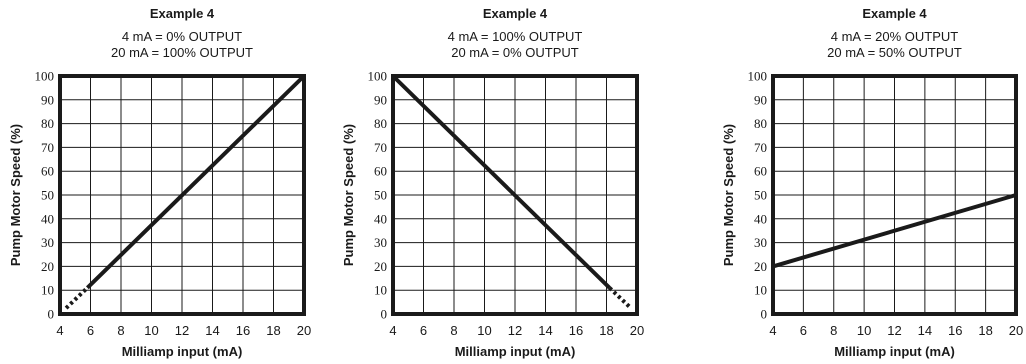 The width and height of the screenshot is (1026, 364). I want to click on chart-subtitle-line: 4 mA = 100% OUTPUT, so click(515, 36).